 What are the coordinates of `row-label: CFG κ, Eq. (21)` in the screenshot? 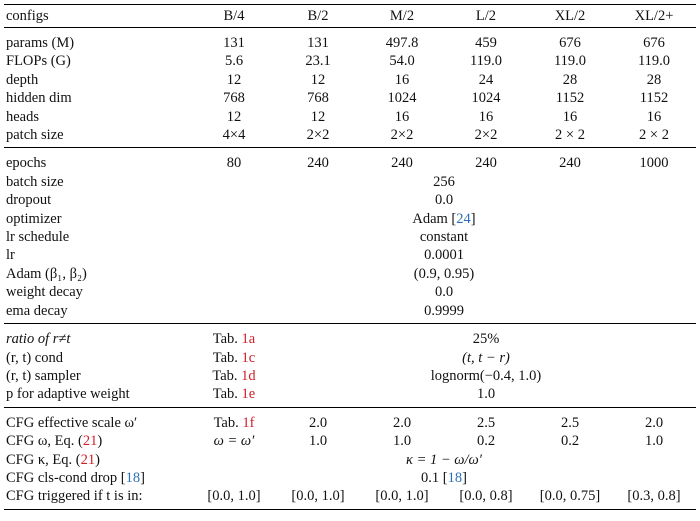 It's located at (98, 460).